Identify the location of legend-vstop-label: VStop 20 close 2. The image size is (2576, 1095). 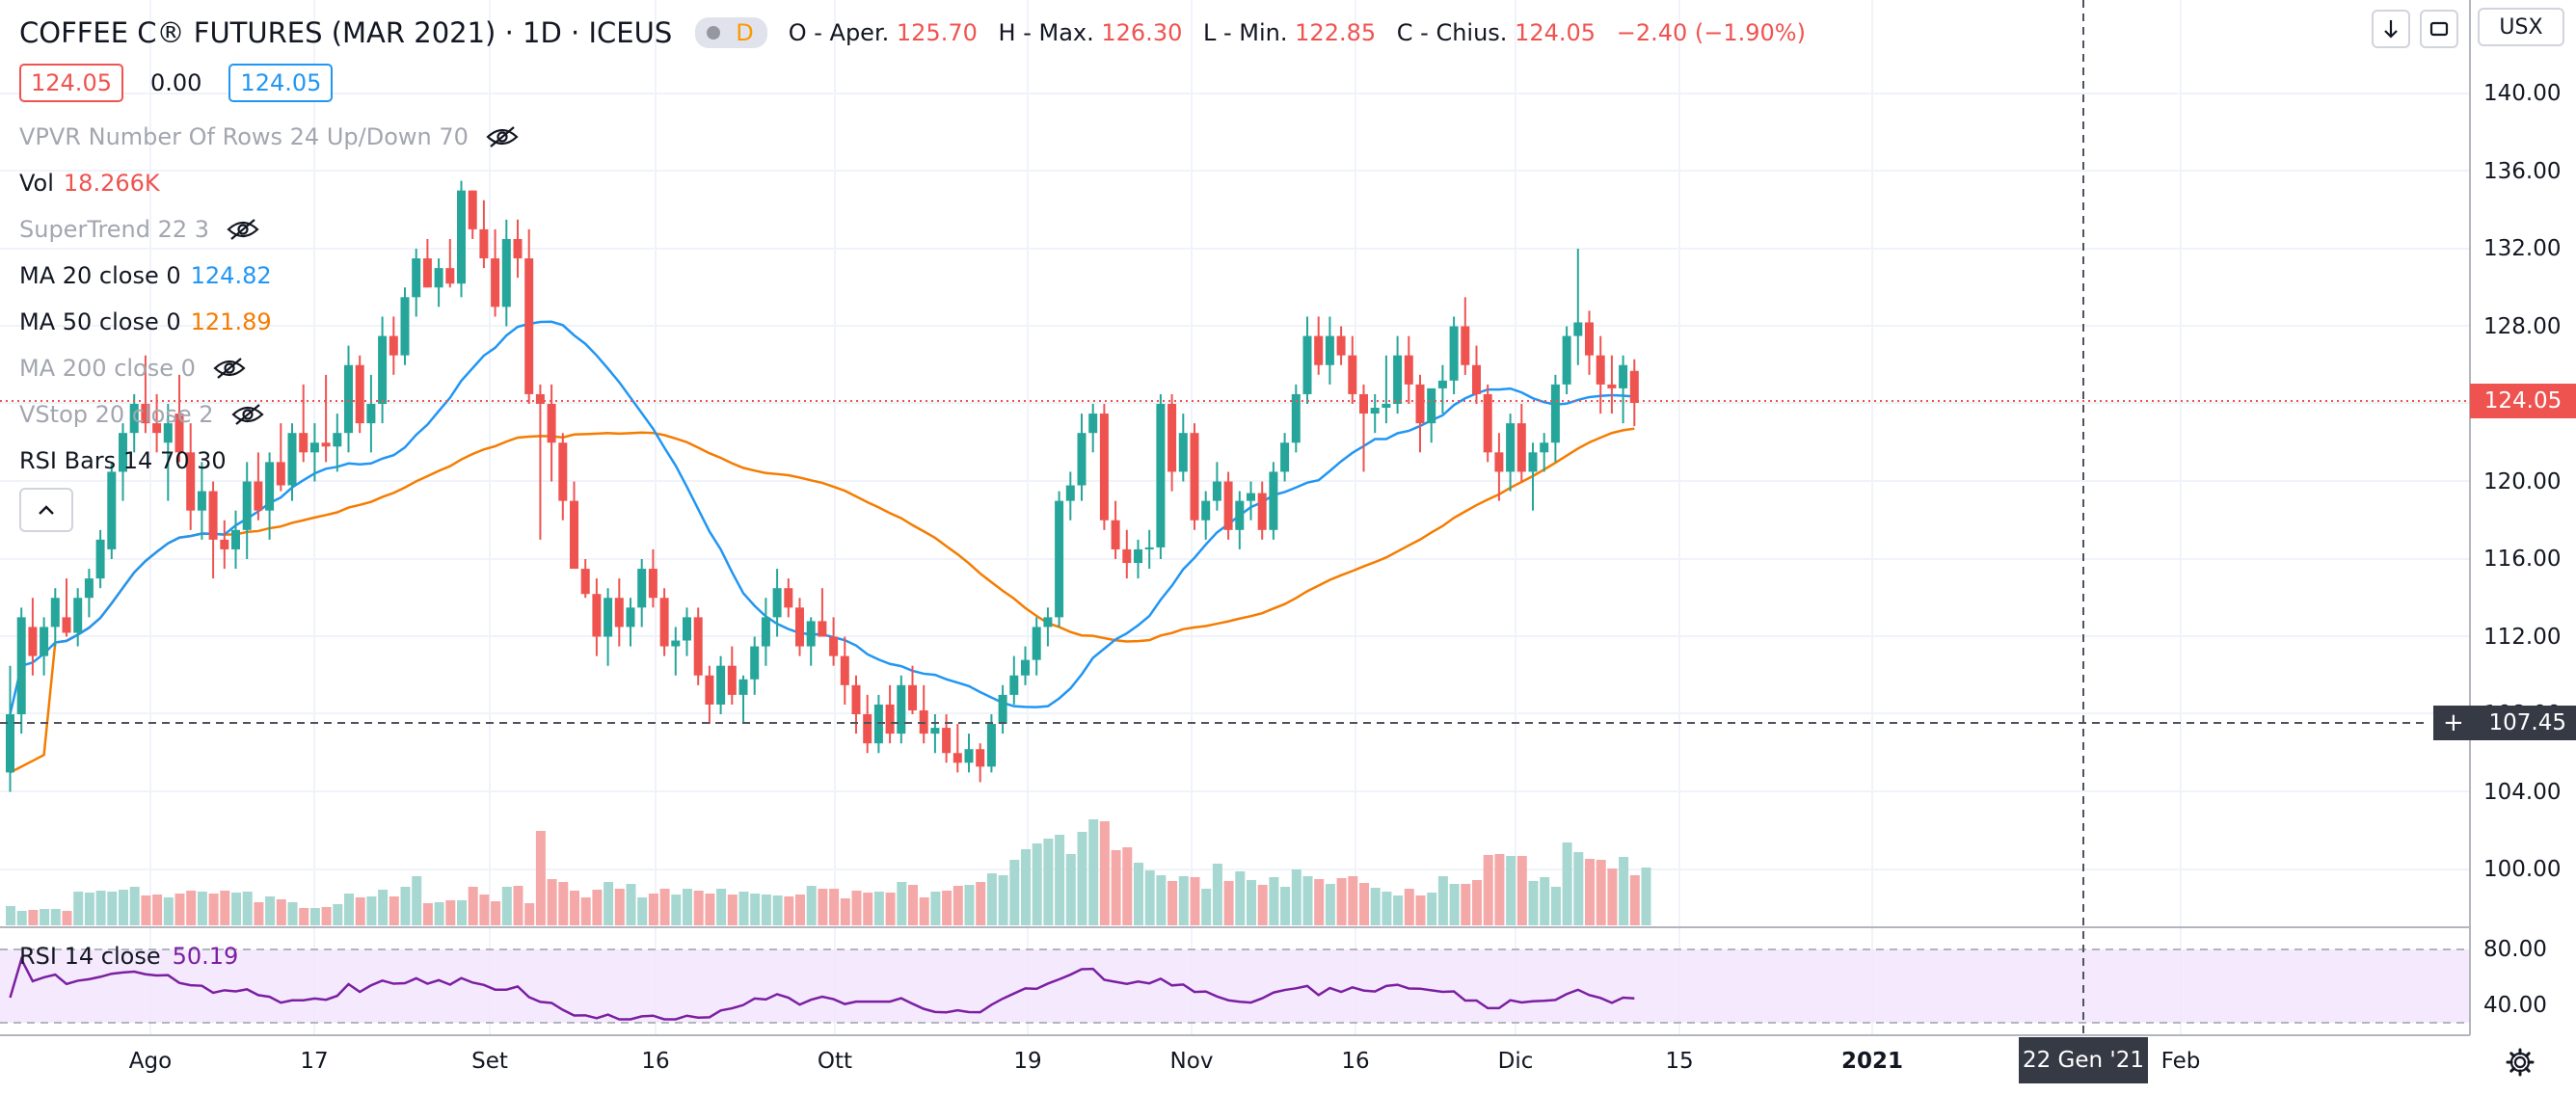
(117, 414).